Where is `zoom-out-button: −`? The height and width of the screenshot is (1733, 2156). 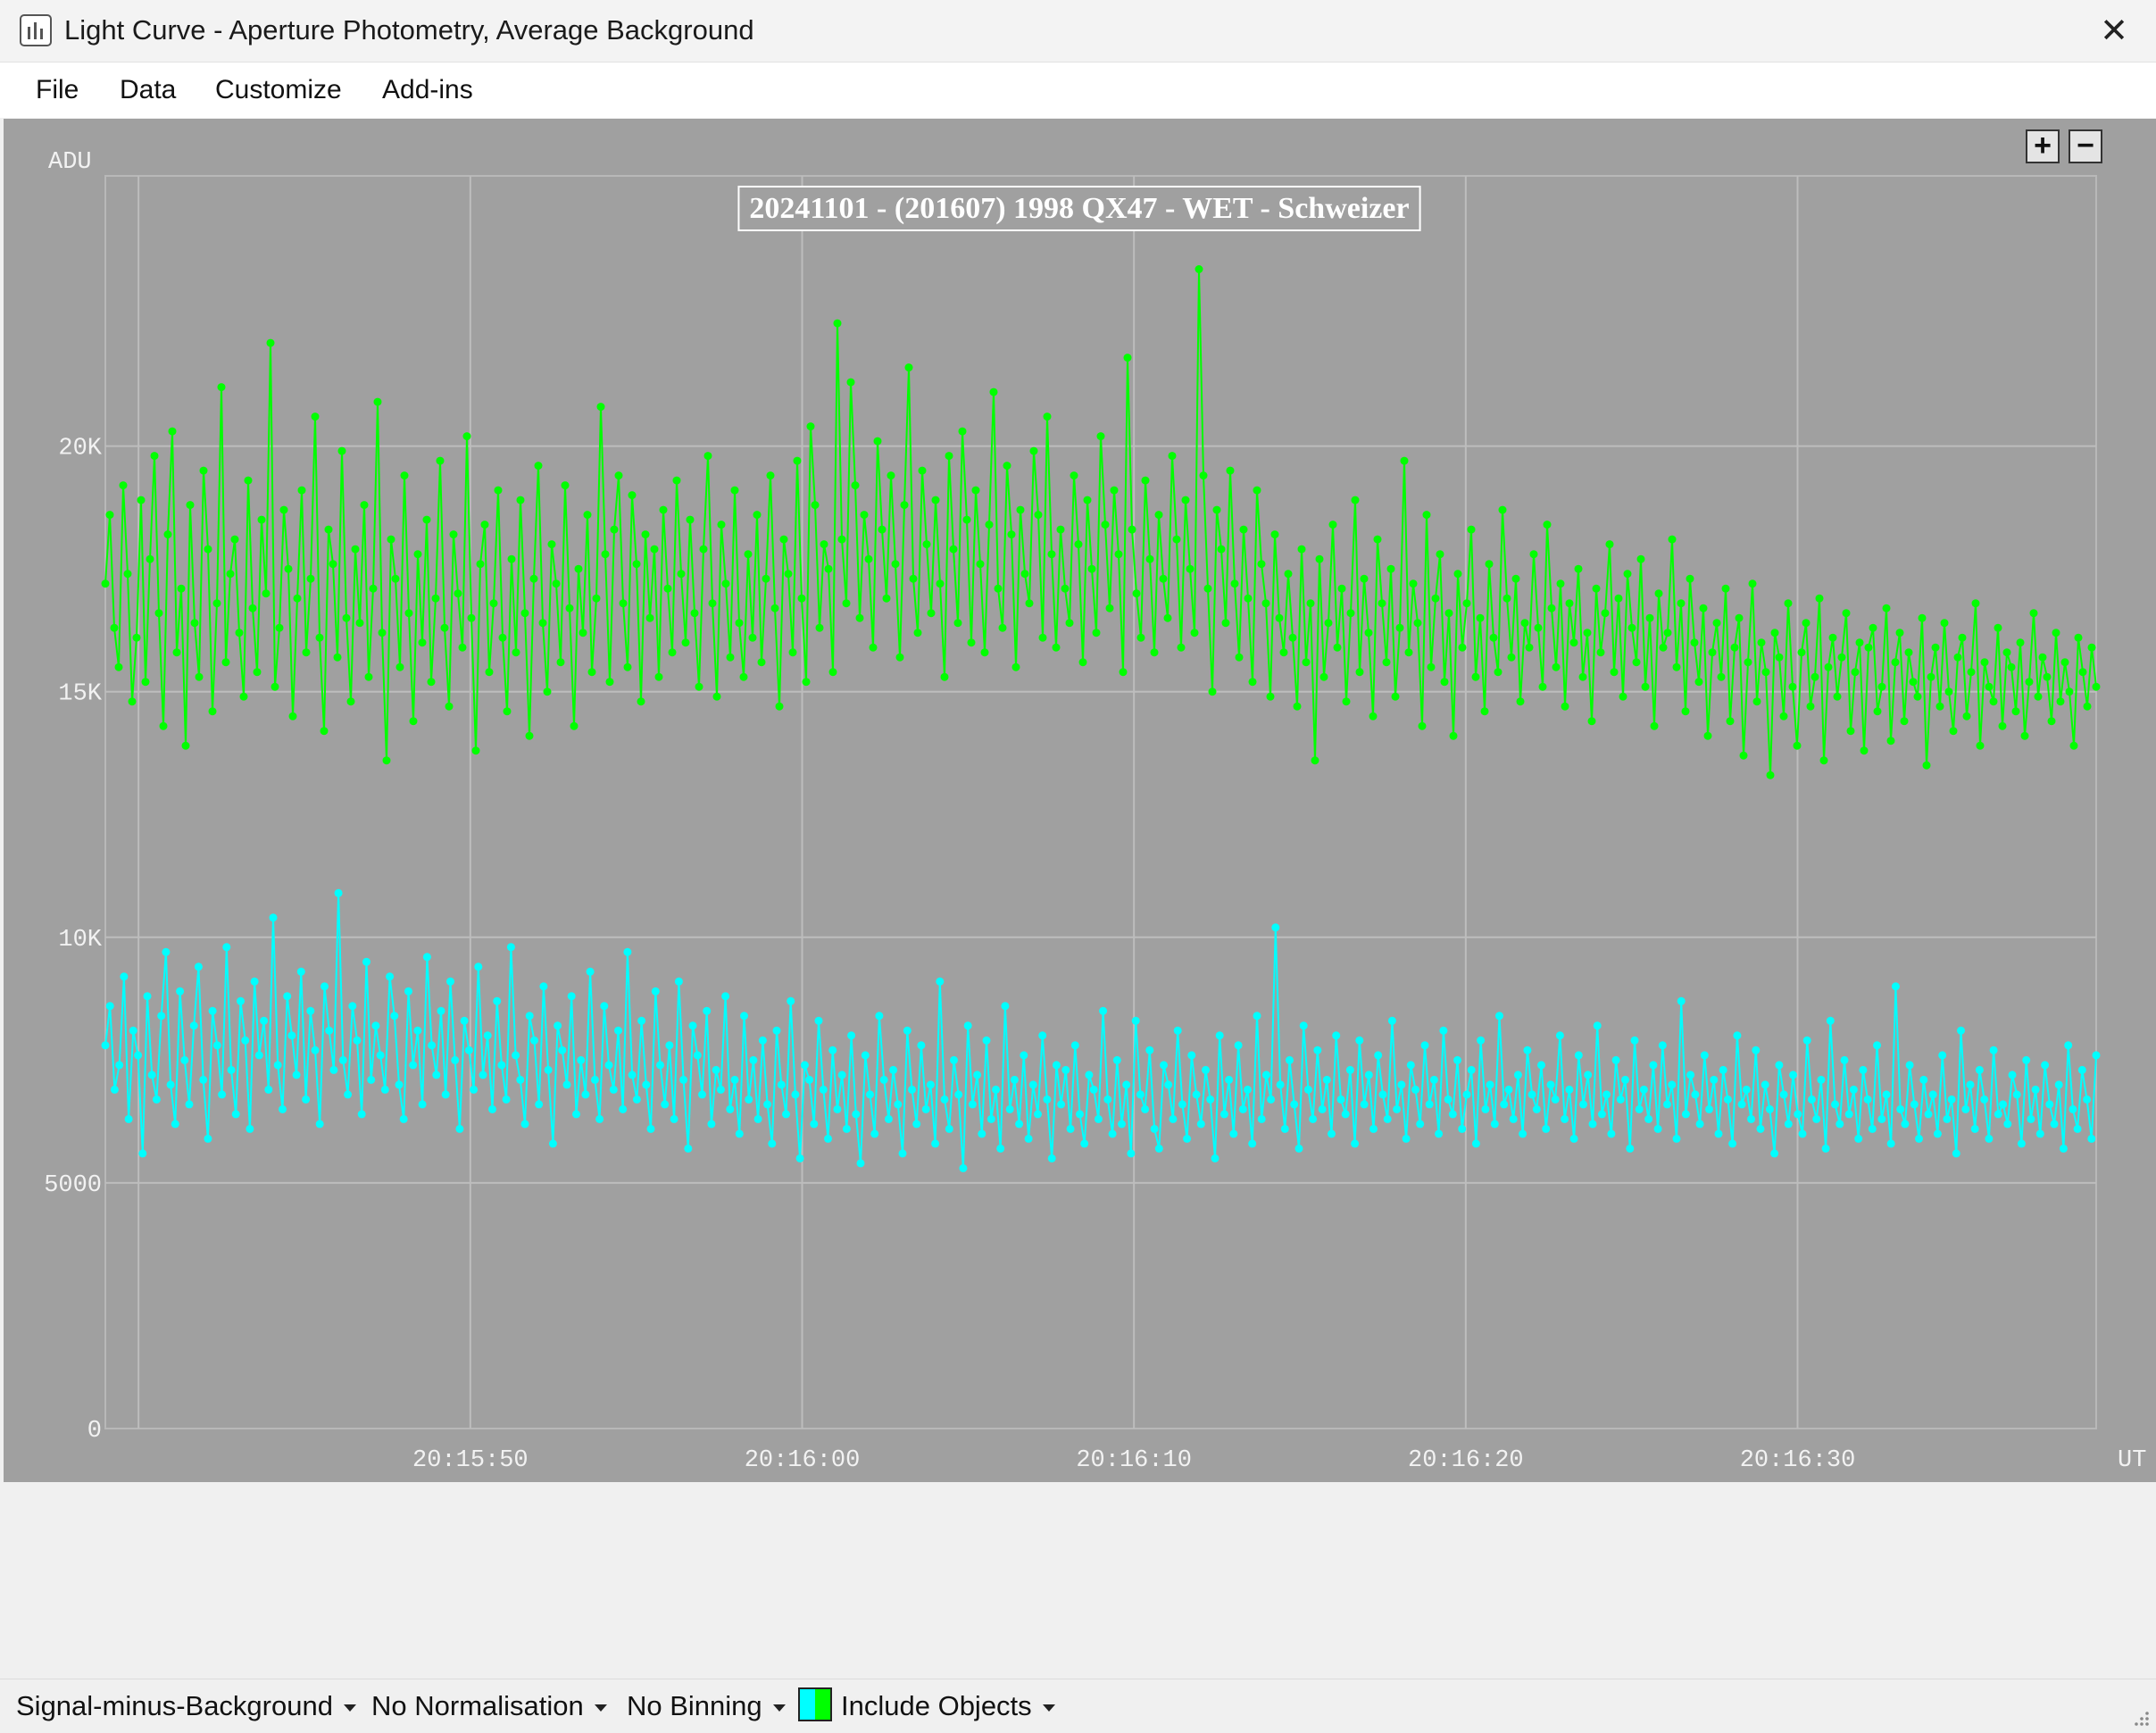
zoom-out-button: − is located at coordinates (2085, 146).